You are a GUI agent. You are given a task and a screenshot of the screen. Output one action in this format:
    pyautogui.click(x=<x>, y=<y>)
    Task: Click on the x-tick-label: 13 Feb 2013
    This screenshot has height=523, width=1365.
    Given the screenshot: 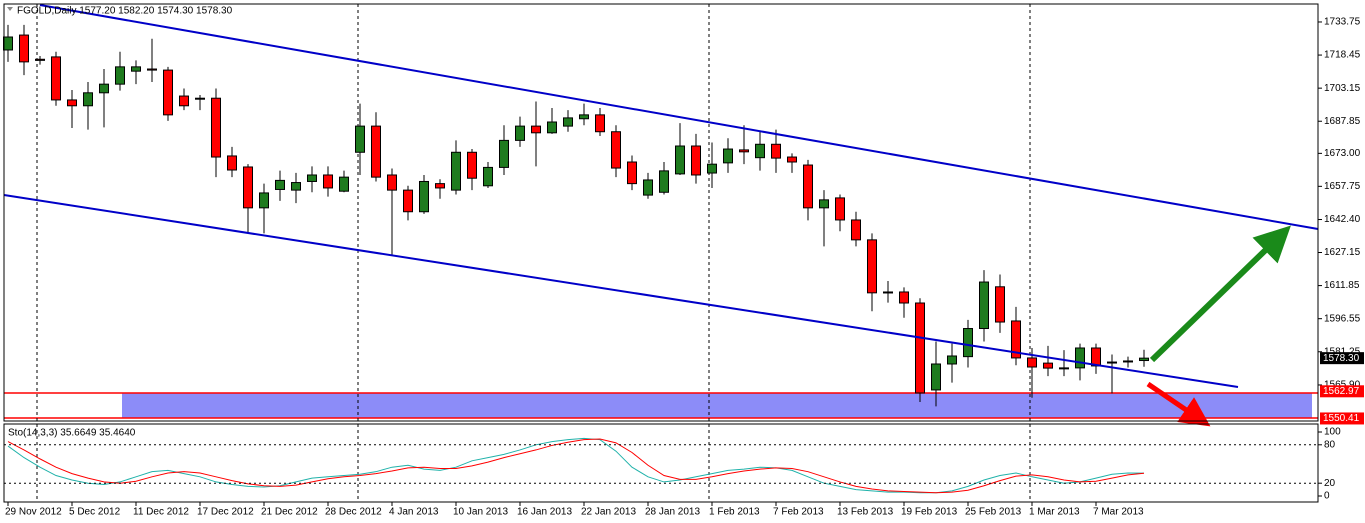 What is the action you would take?
    pyautogui.click(x=865, y=512)
    